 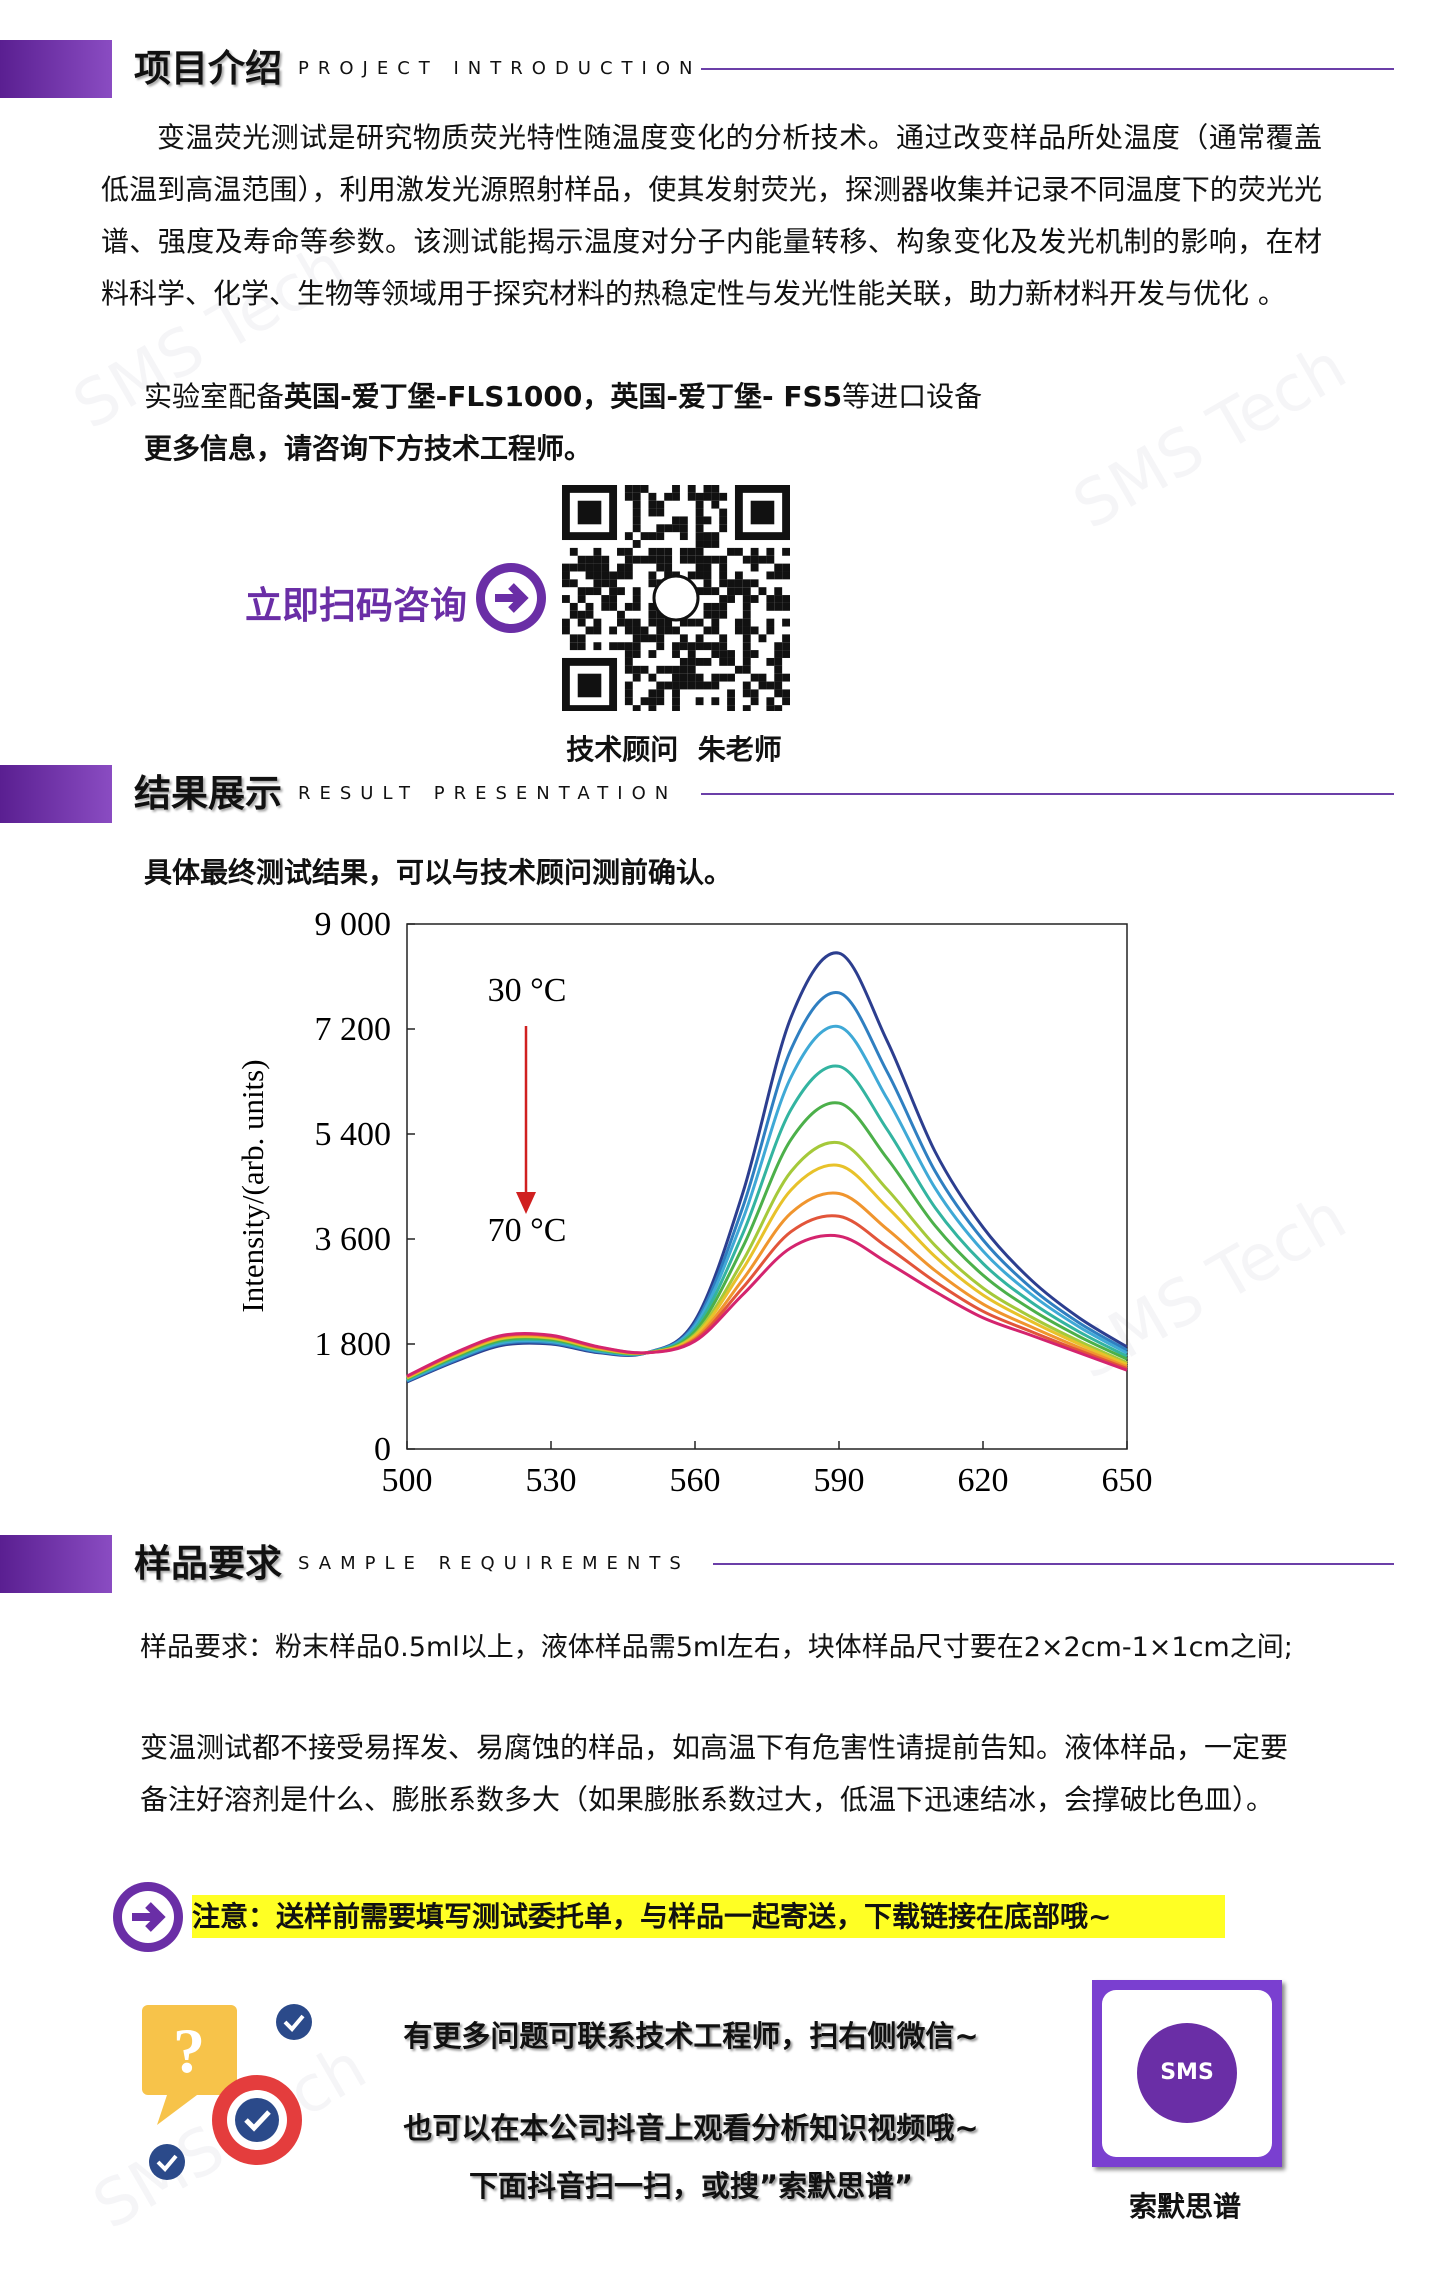 What do you see at coordinates (720, 794) in the screenshot?
I see `section-header: 结果展示 RESULT PRESENTATION` at bounding box center [720, 794].